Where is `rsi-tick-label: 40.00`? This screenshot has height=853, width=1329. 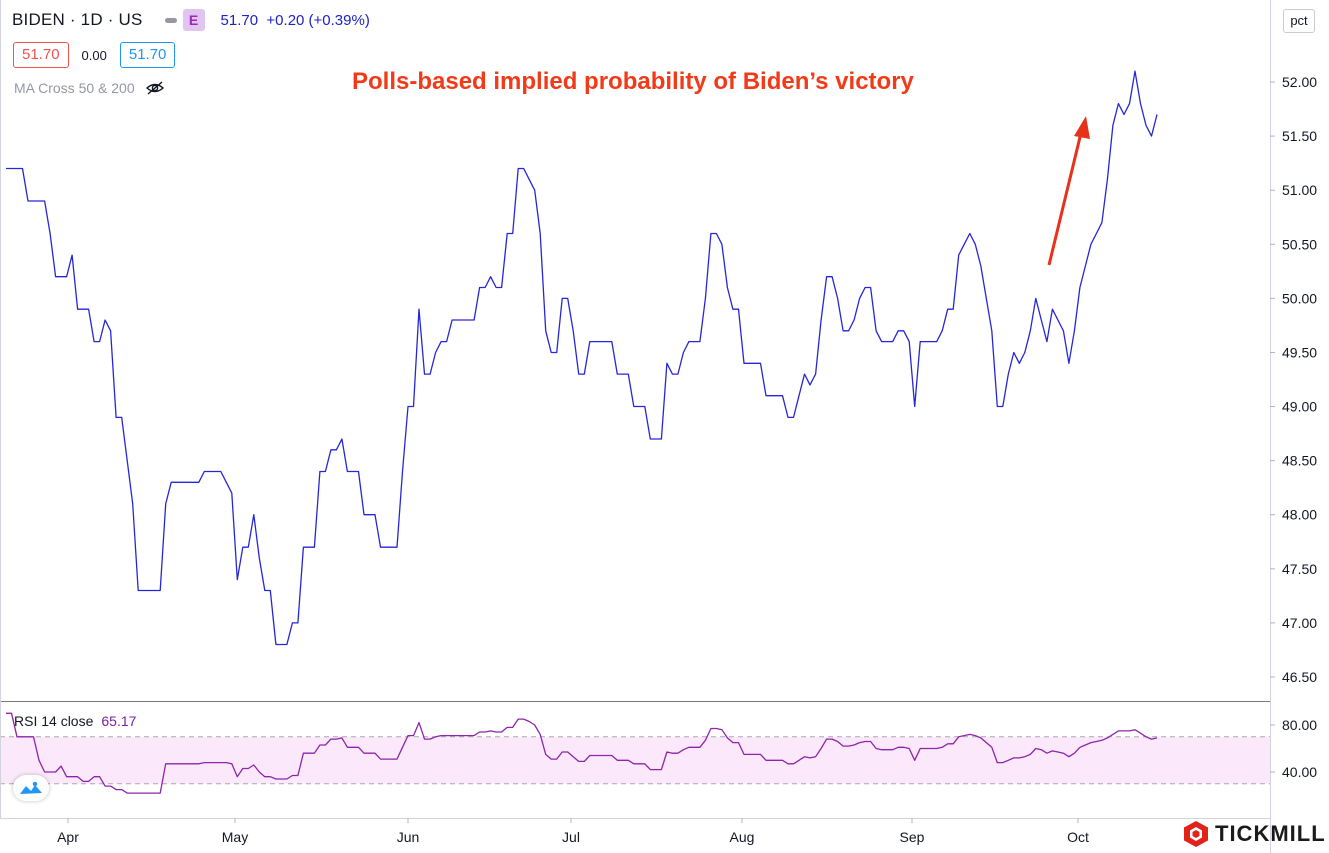
rsi-tick-label: 40.00 is located at coordinates (1299, 772).